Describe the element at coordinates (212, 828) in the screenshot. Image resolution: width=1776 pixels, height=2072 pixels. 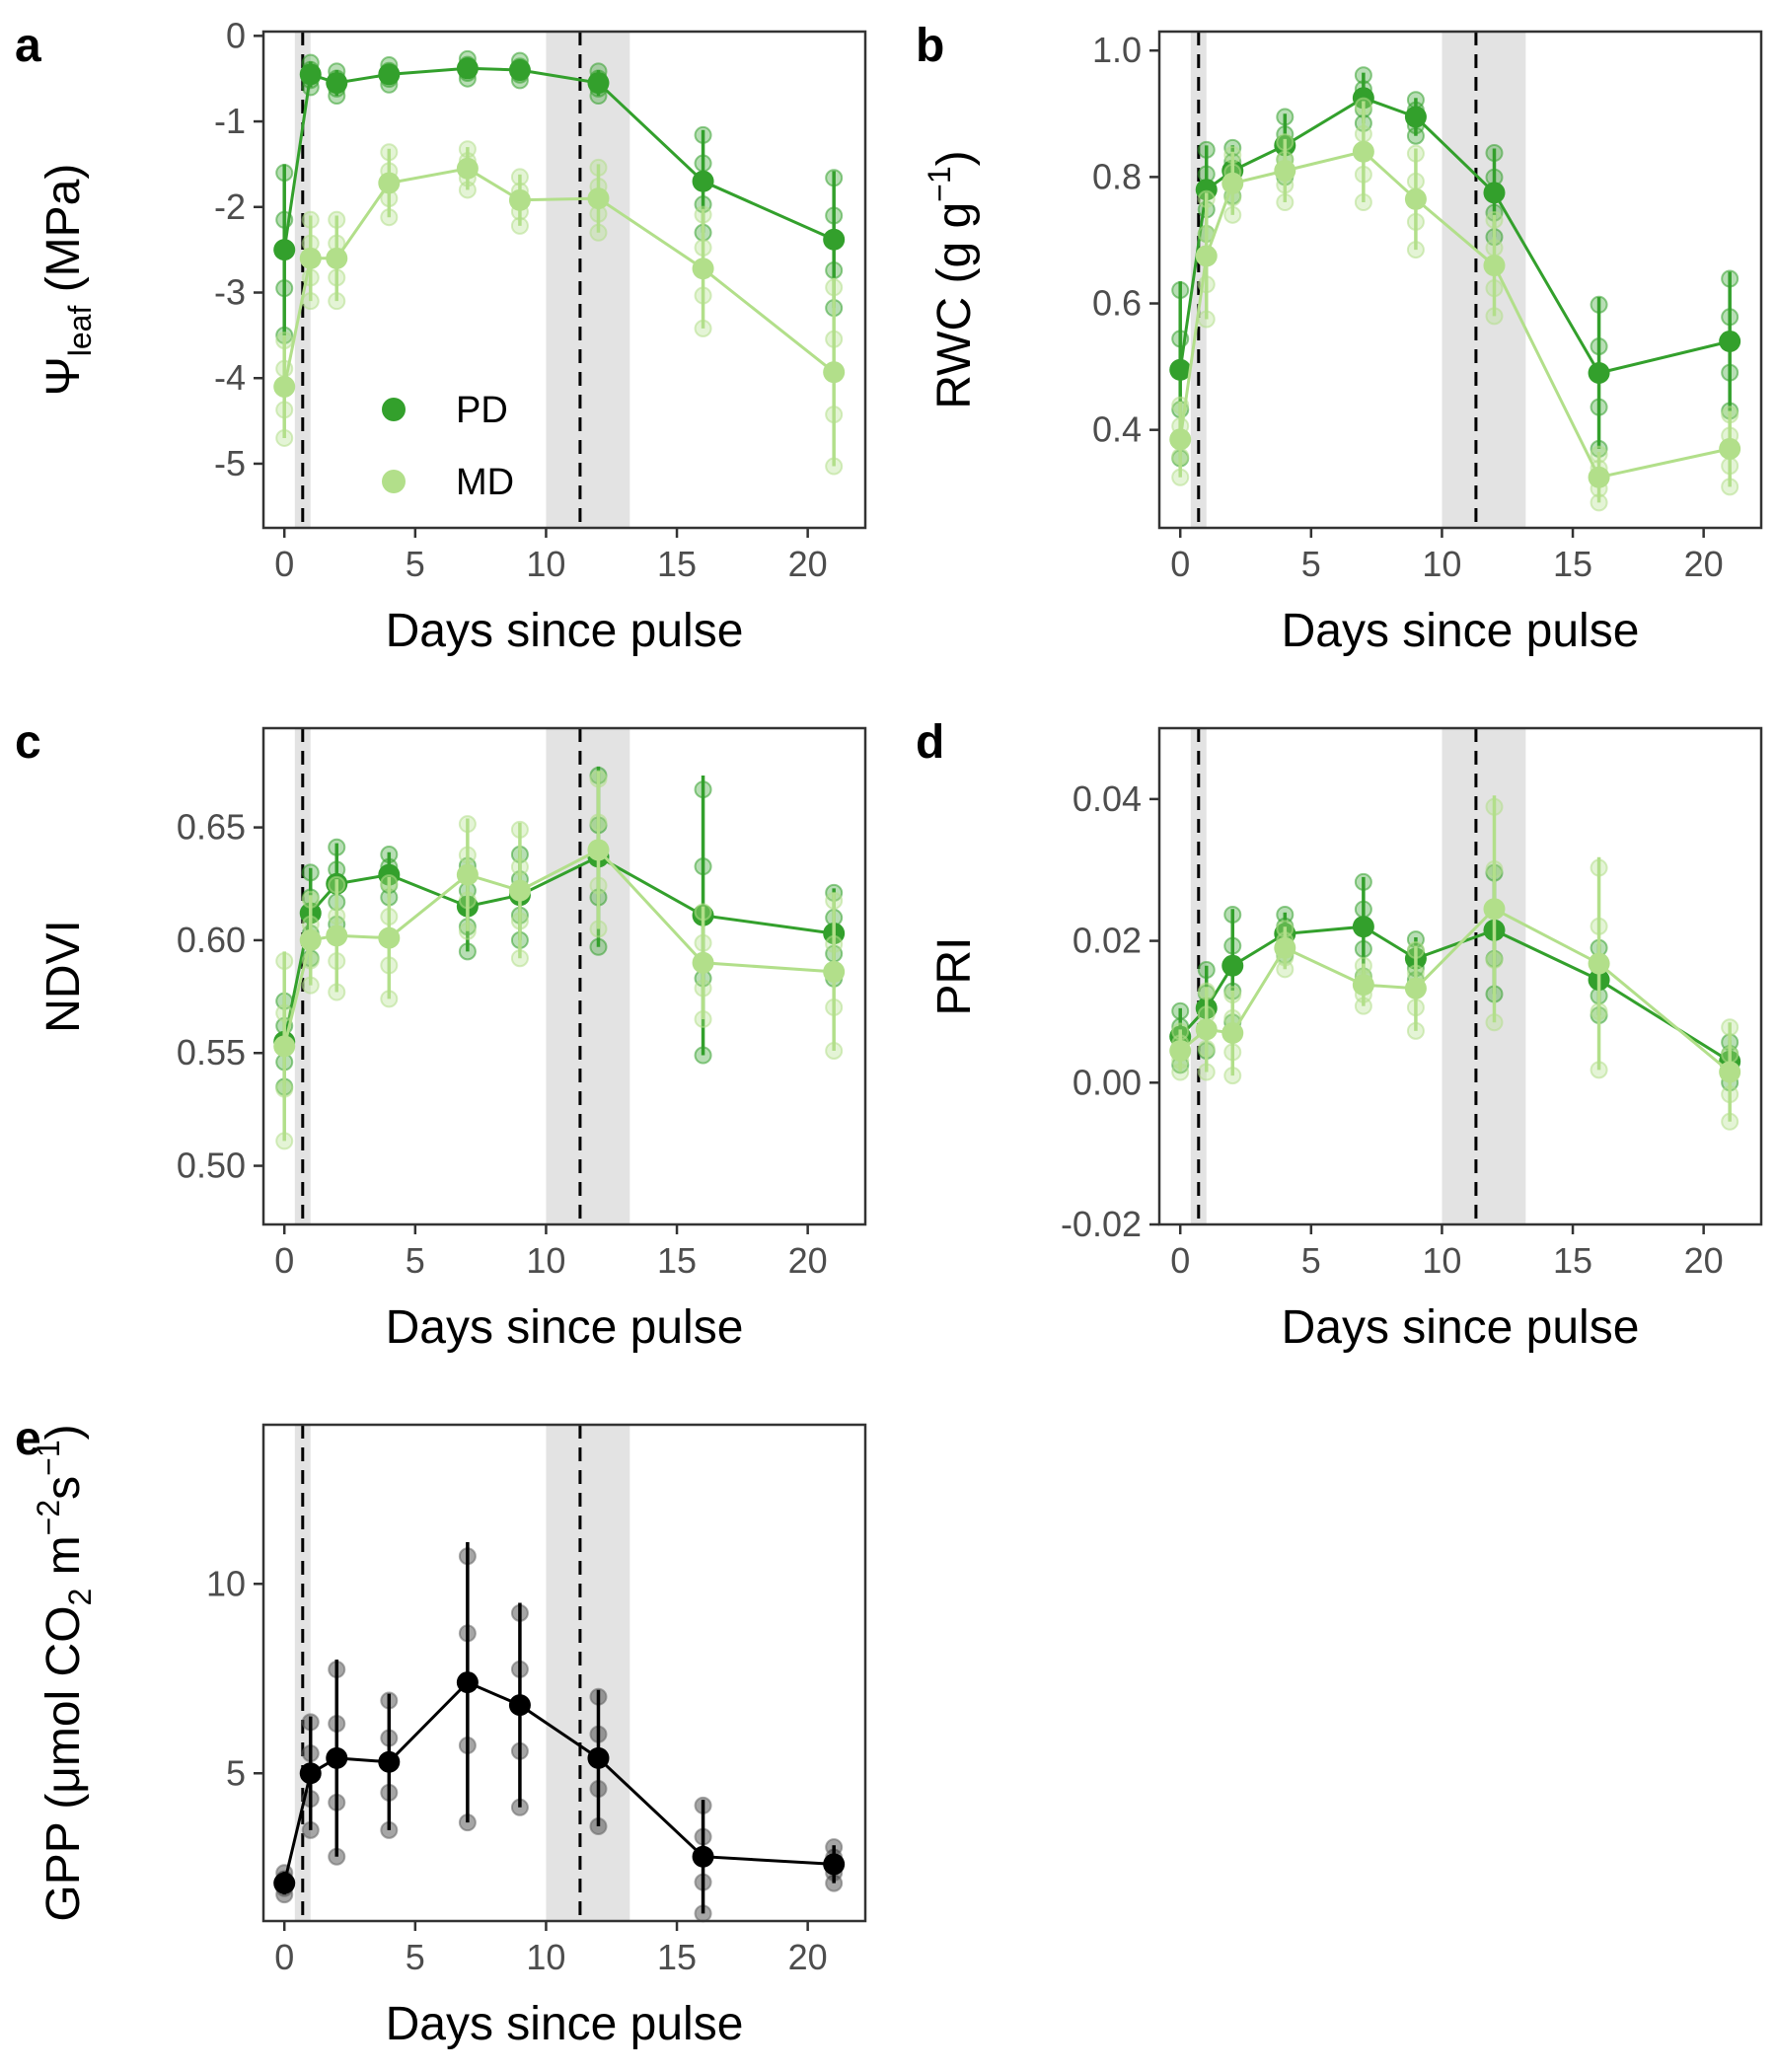
I see `y-tick-label: 0.65` at that location.